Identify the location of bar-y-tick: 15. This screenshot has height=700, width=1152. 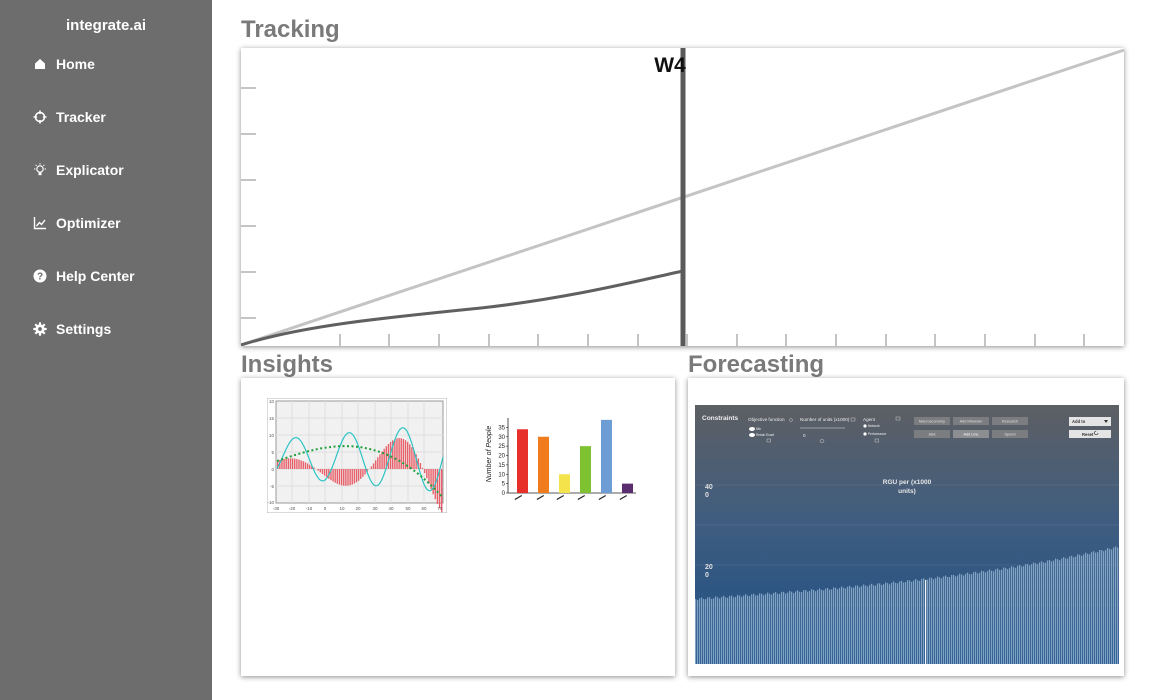
(501, 466).